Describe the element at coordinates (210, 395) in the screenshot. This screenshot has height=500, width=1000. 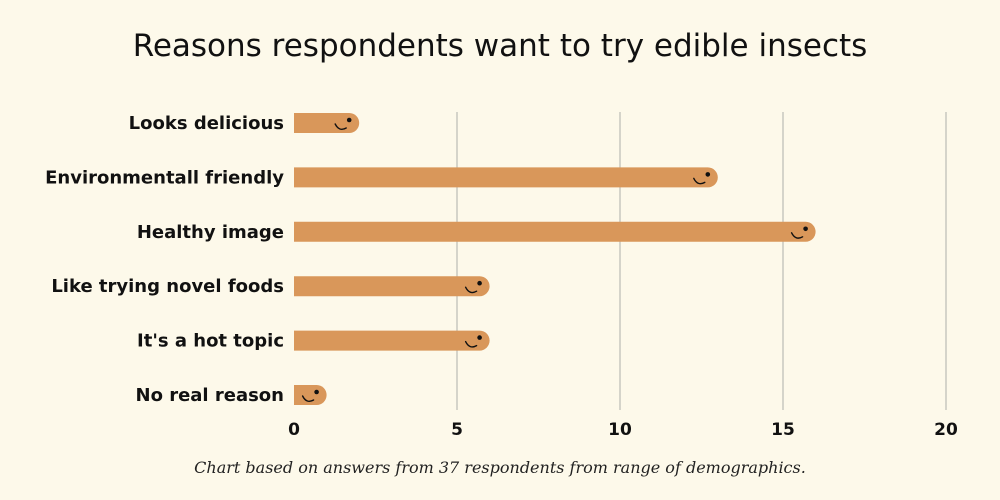
I see `category-label: No real reason` at that location.